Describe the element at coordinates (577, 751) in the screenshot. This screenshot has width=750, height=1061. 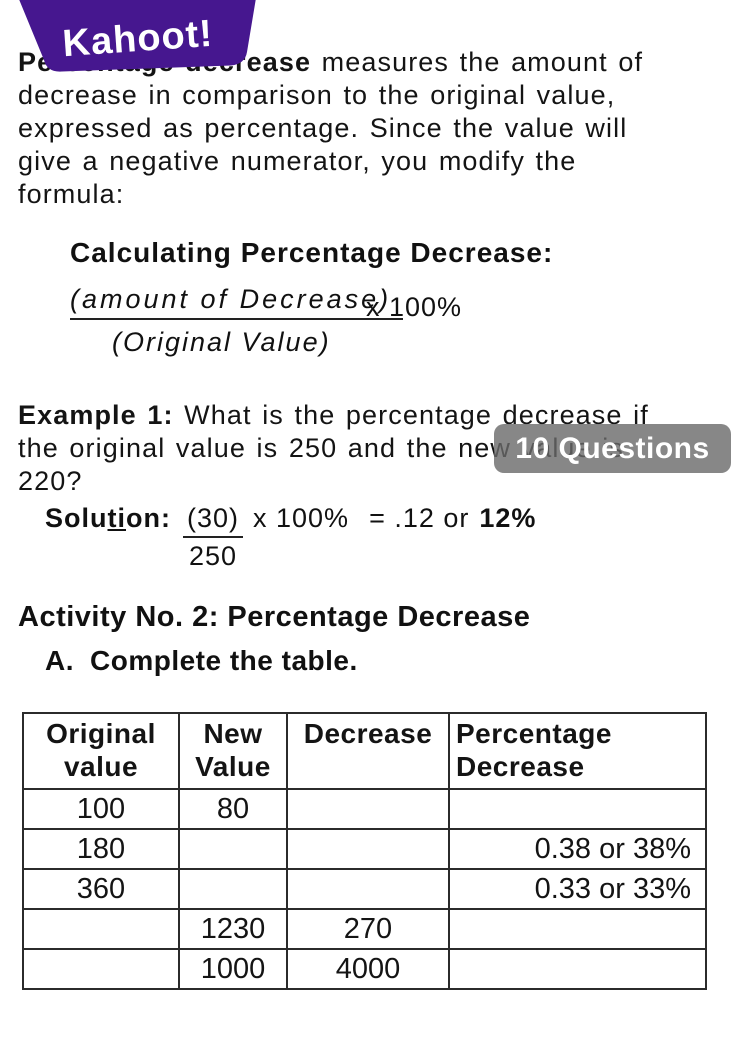
I see `header-percentage-decrease: Percentage Decrease` at that location.